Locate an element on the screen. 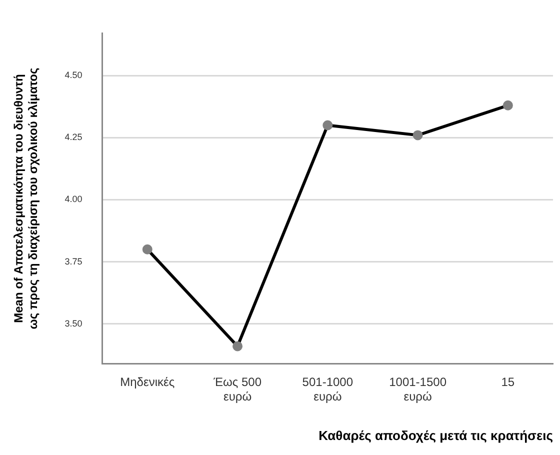 The height and width of the screenshot is (455, 560). x-tick-label: Έως 500 ευρώ is located at coordinates (237, 389).